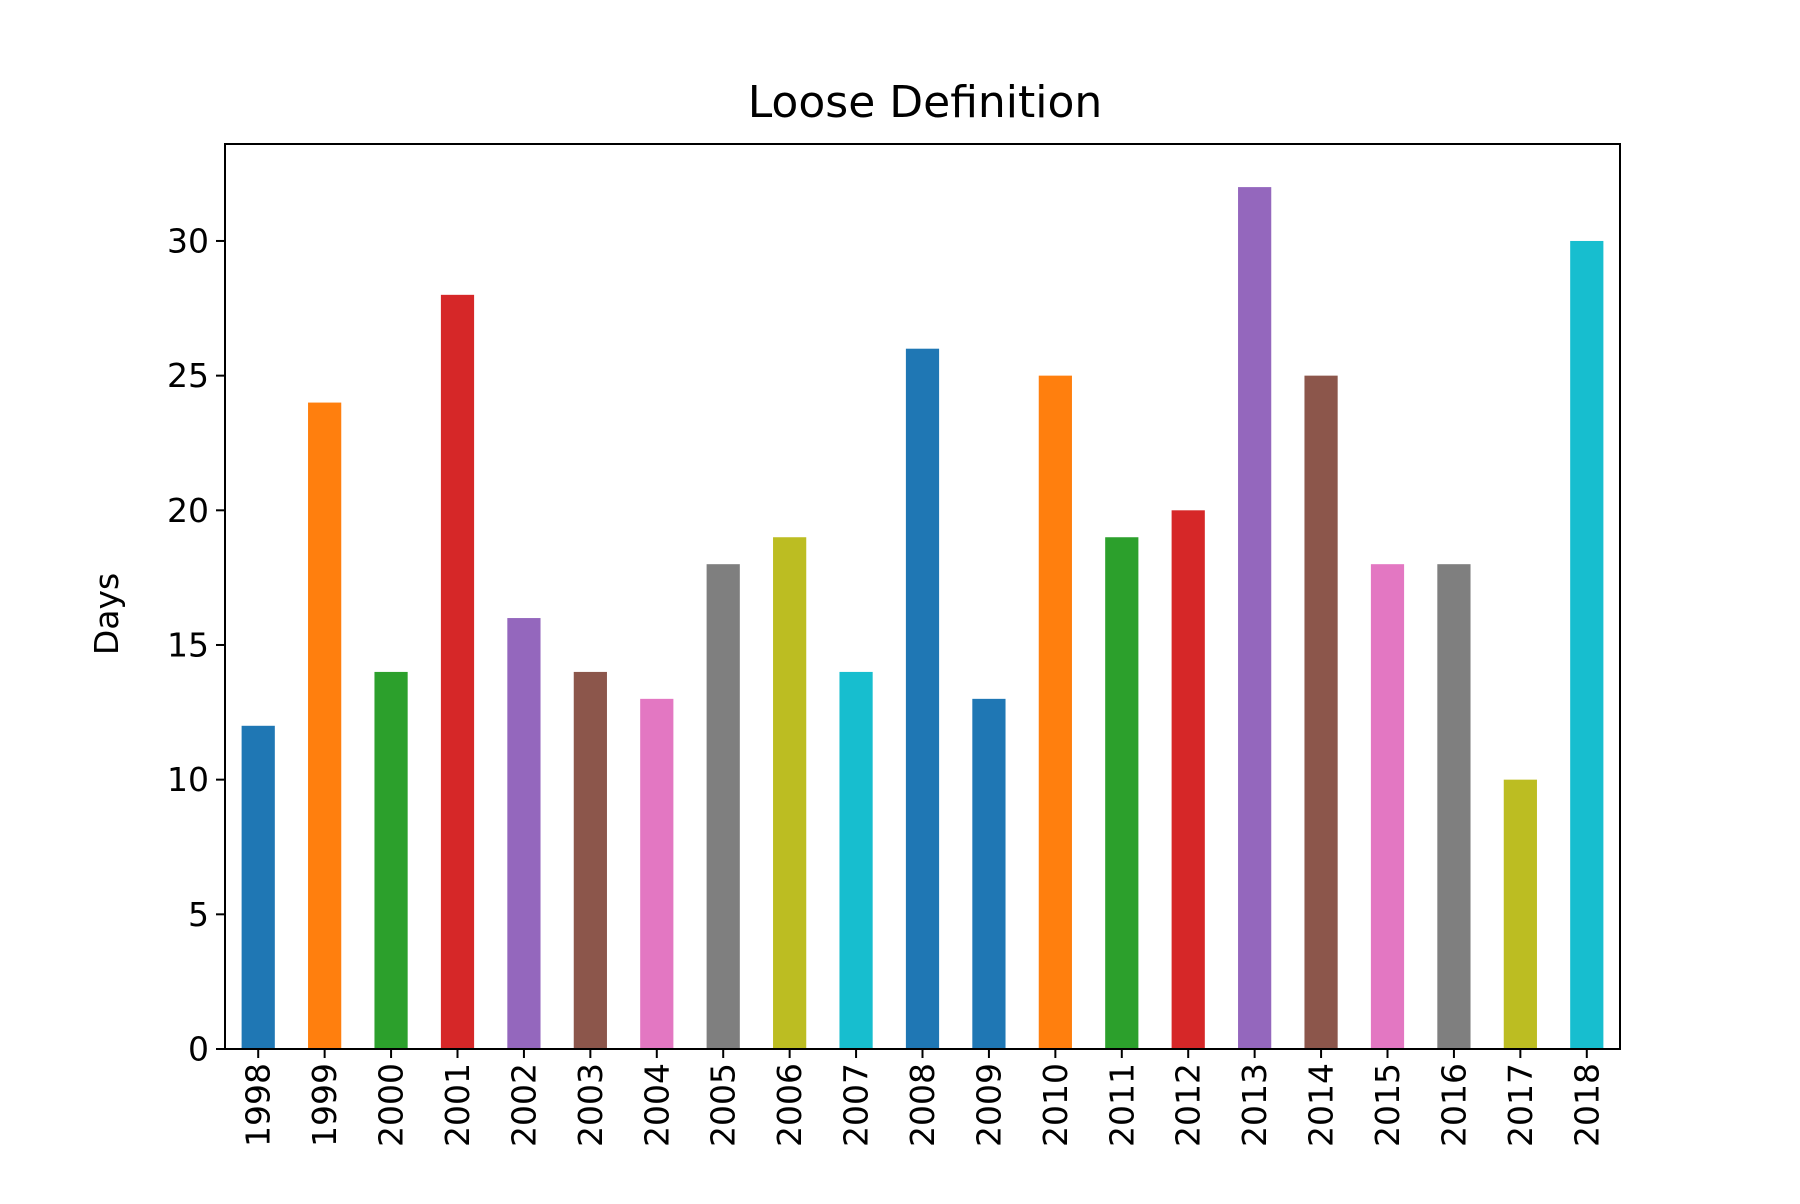  I want to click on y-tick-label: 0, so click(198, 1049).